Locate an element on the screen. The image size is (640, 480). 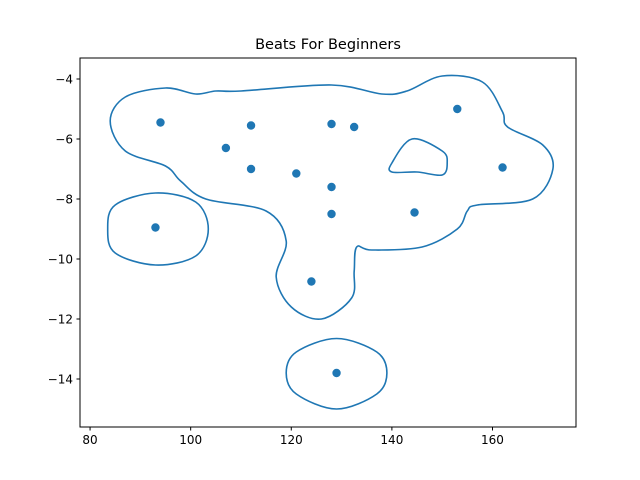
chart-title: Beats For Beginners is located at coordinates (328, 45).